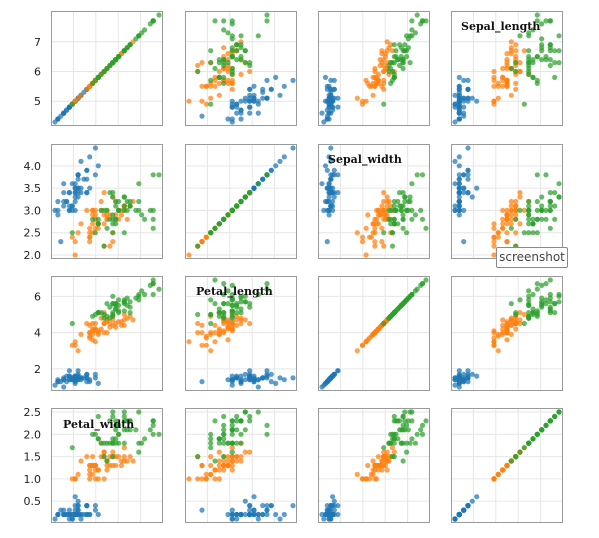  I want to click on point-s2-p43-r1-c0, so click(127, 201).